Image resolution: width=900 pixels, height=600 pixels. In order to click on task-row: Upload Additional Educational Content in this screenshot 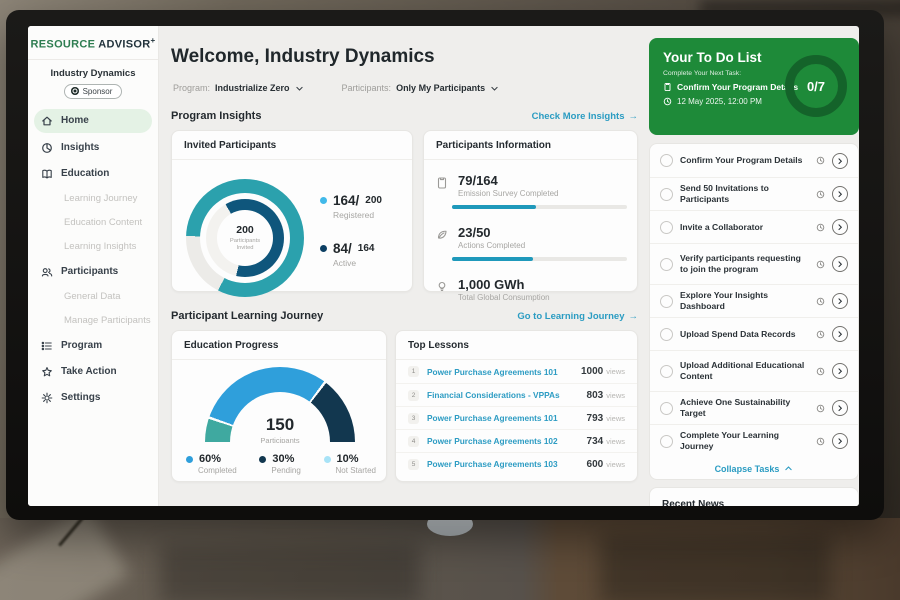, I will do `click(754, 370)`.